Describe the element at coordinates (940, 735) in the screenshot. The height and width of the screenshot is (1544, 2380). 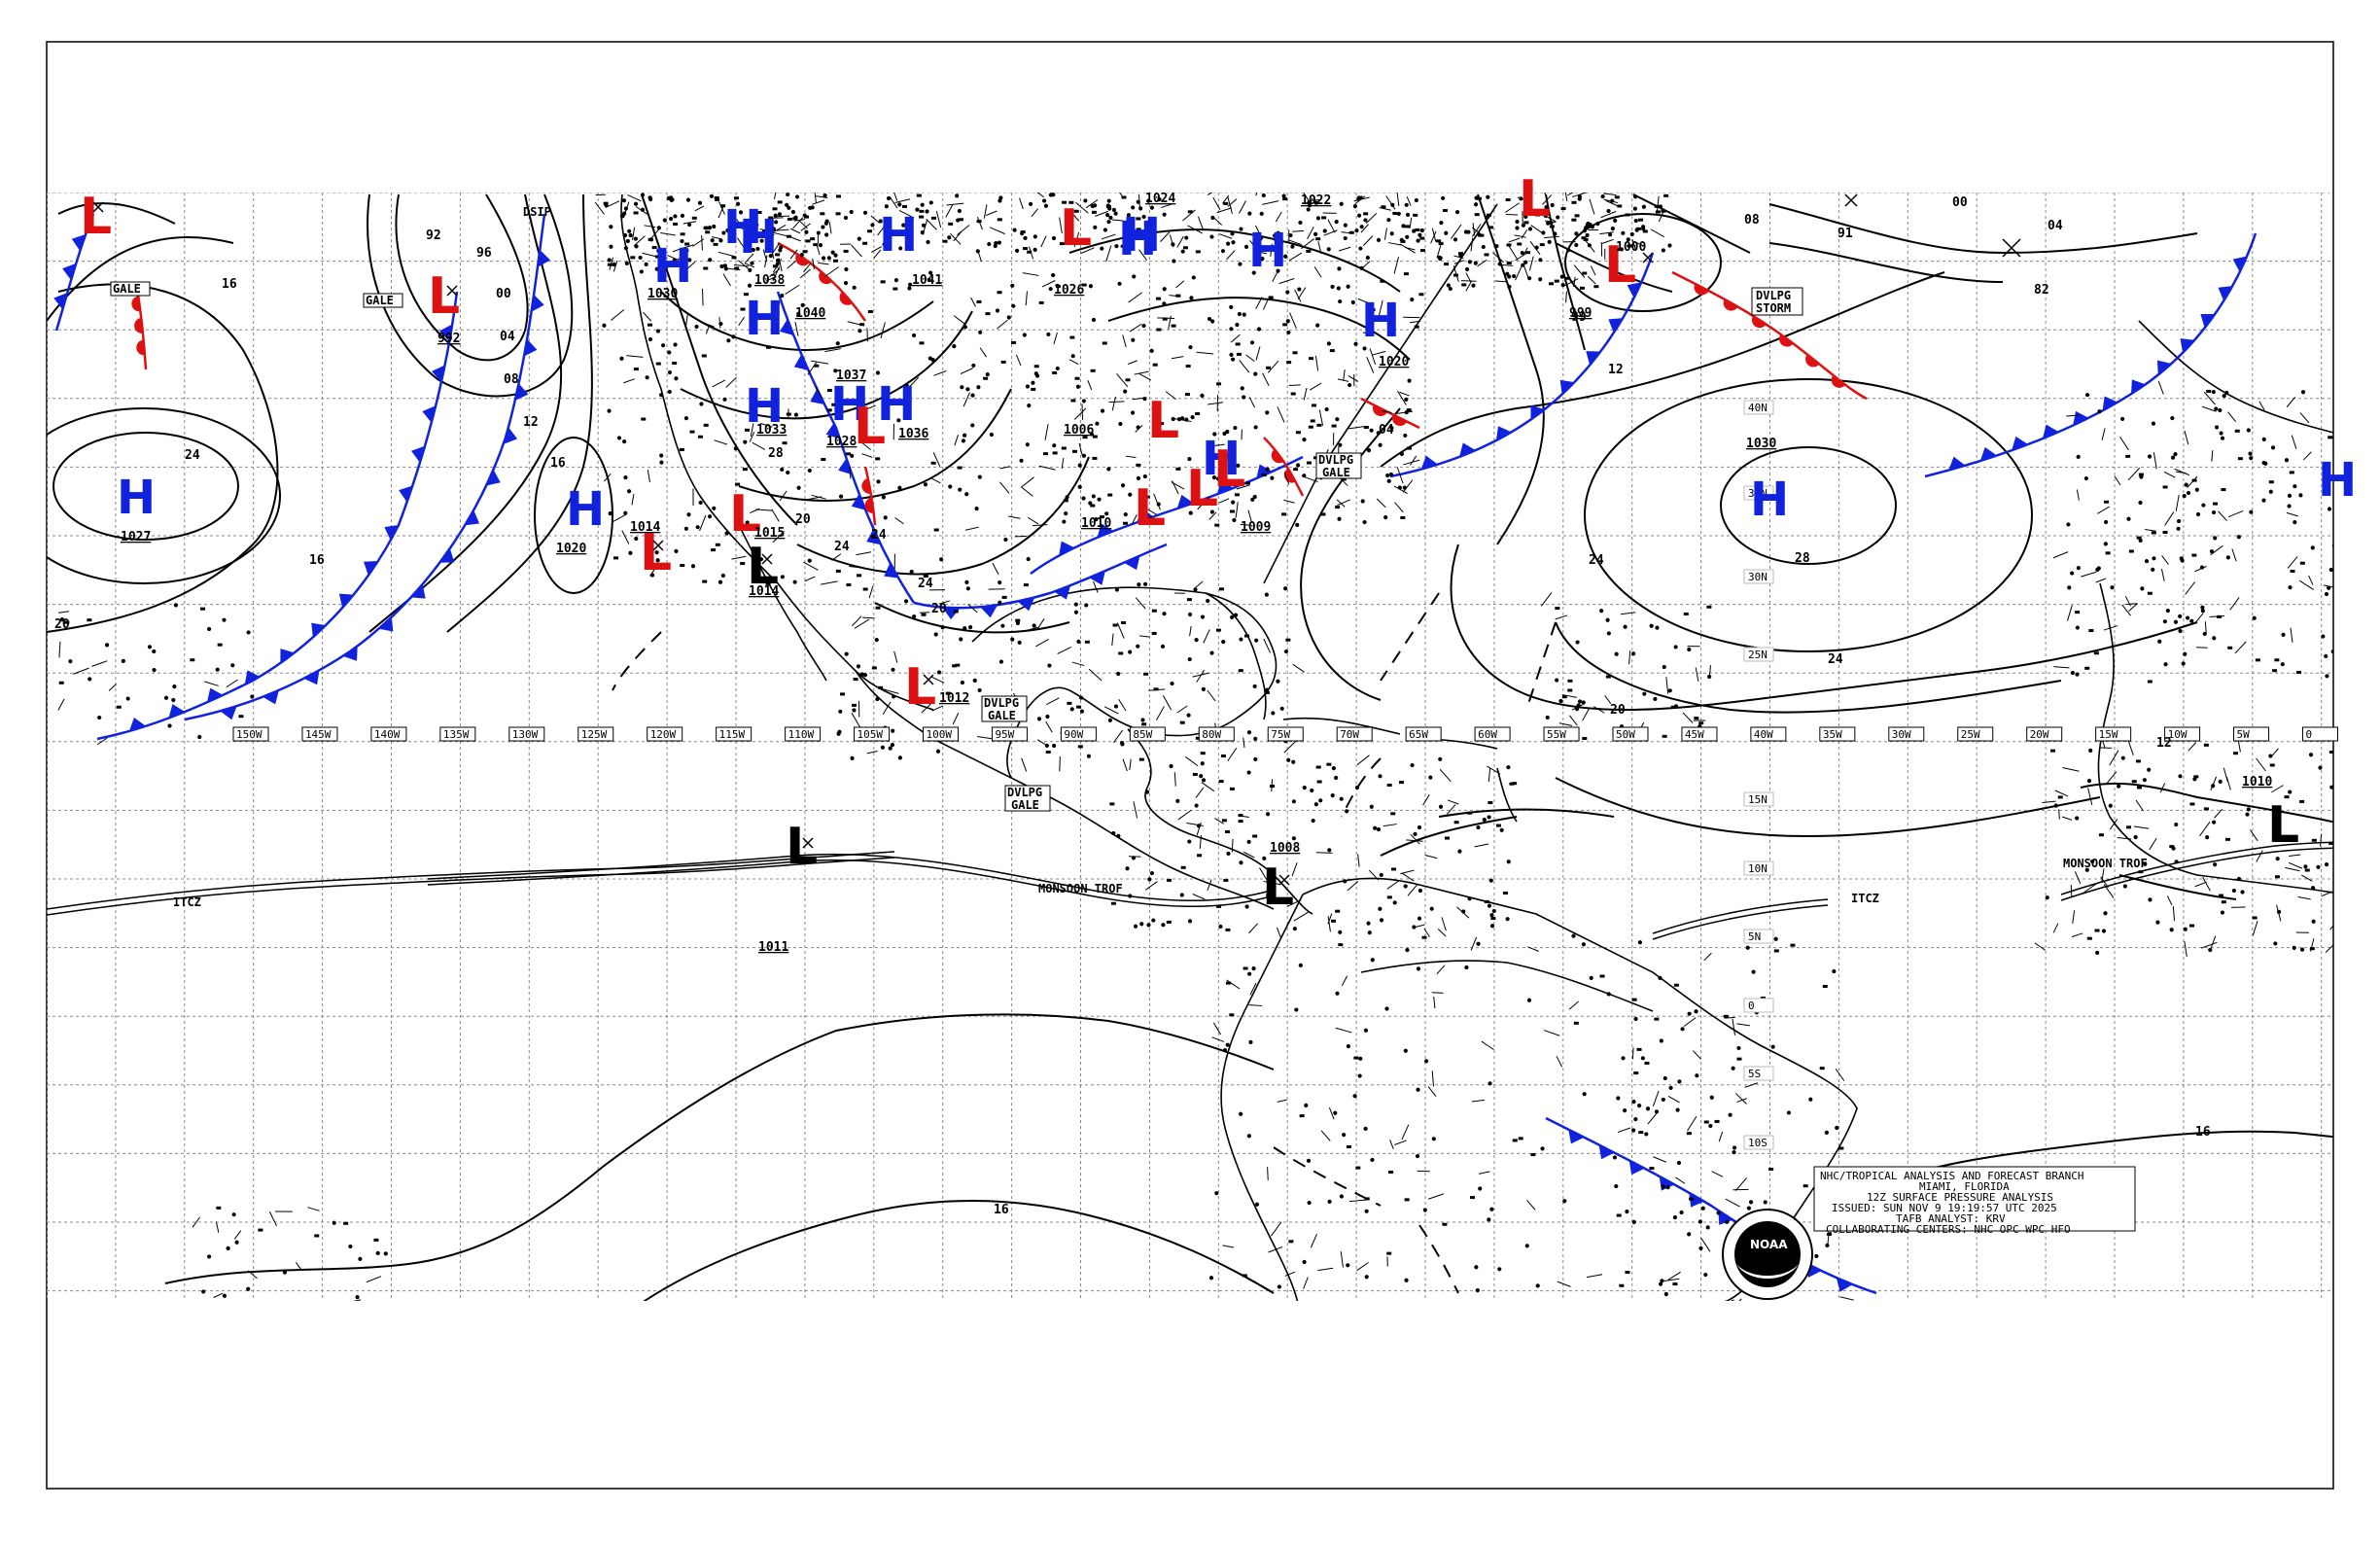
I see `lon-label: 100W` at that location.